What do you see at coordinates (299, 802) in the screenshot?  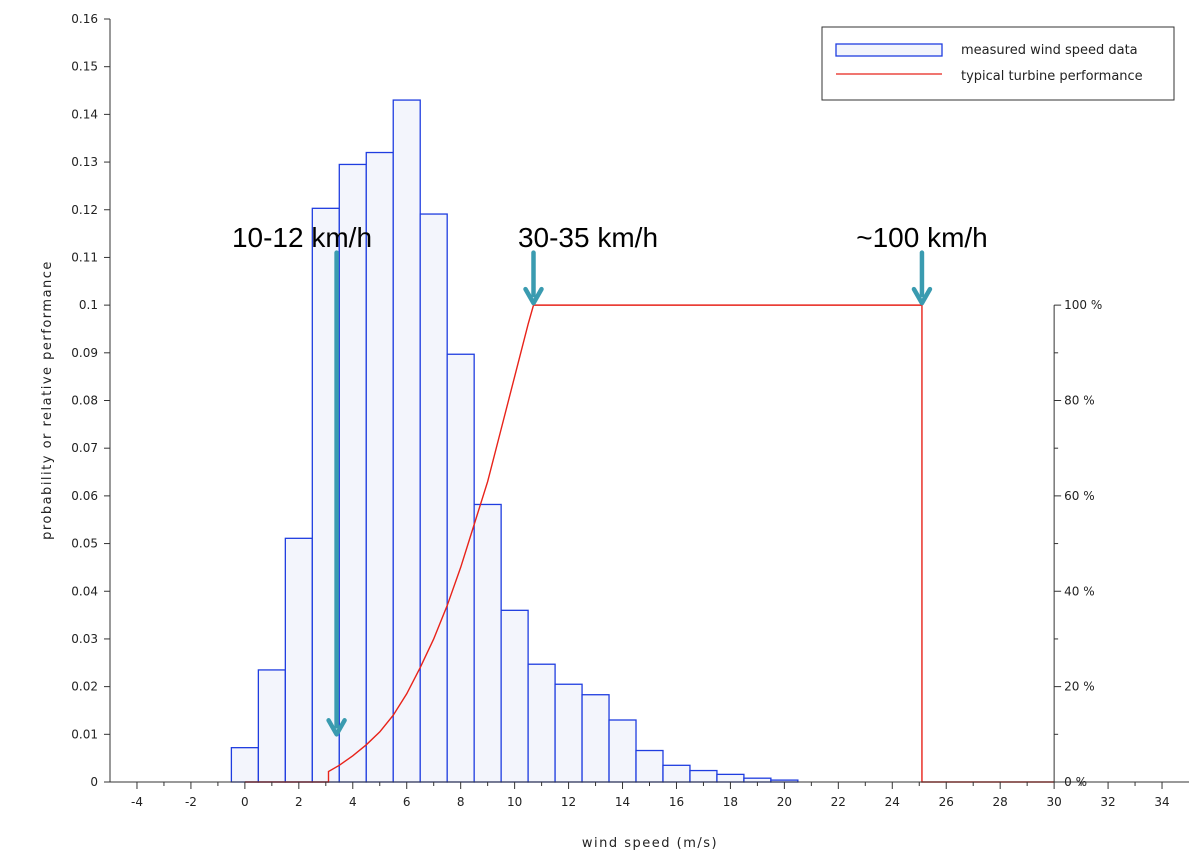 I see `x-tick-label: 2` at bounding box center [299, 802].